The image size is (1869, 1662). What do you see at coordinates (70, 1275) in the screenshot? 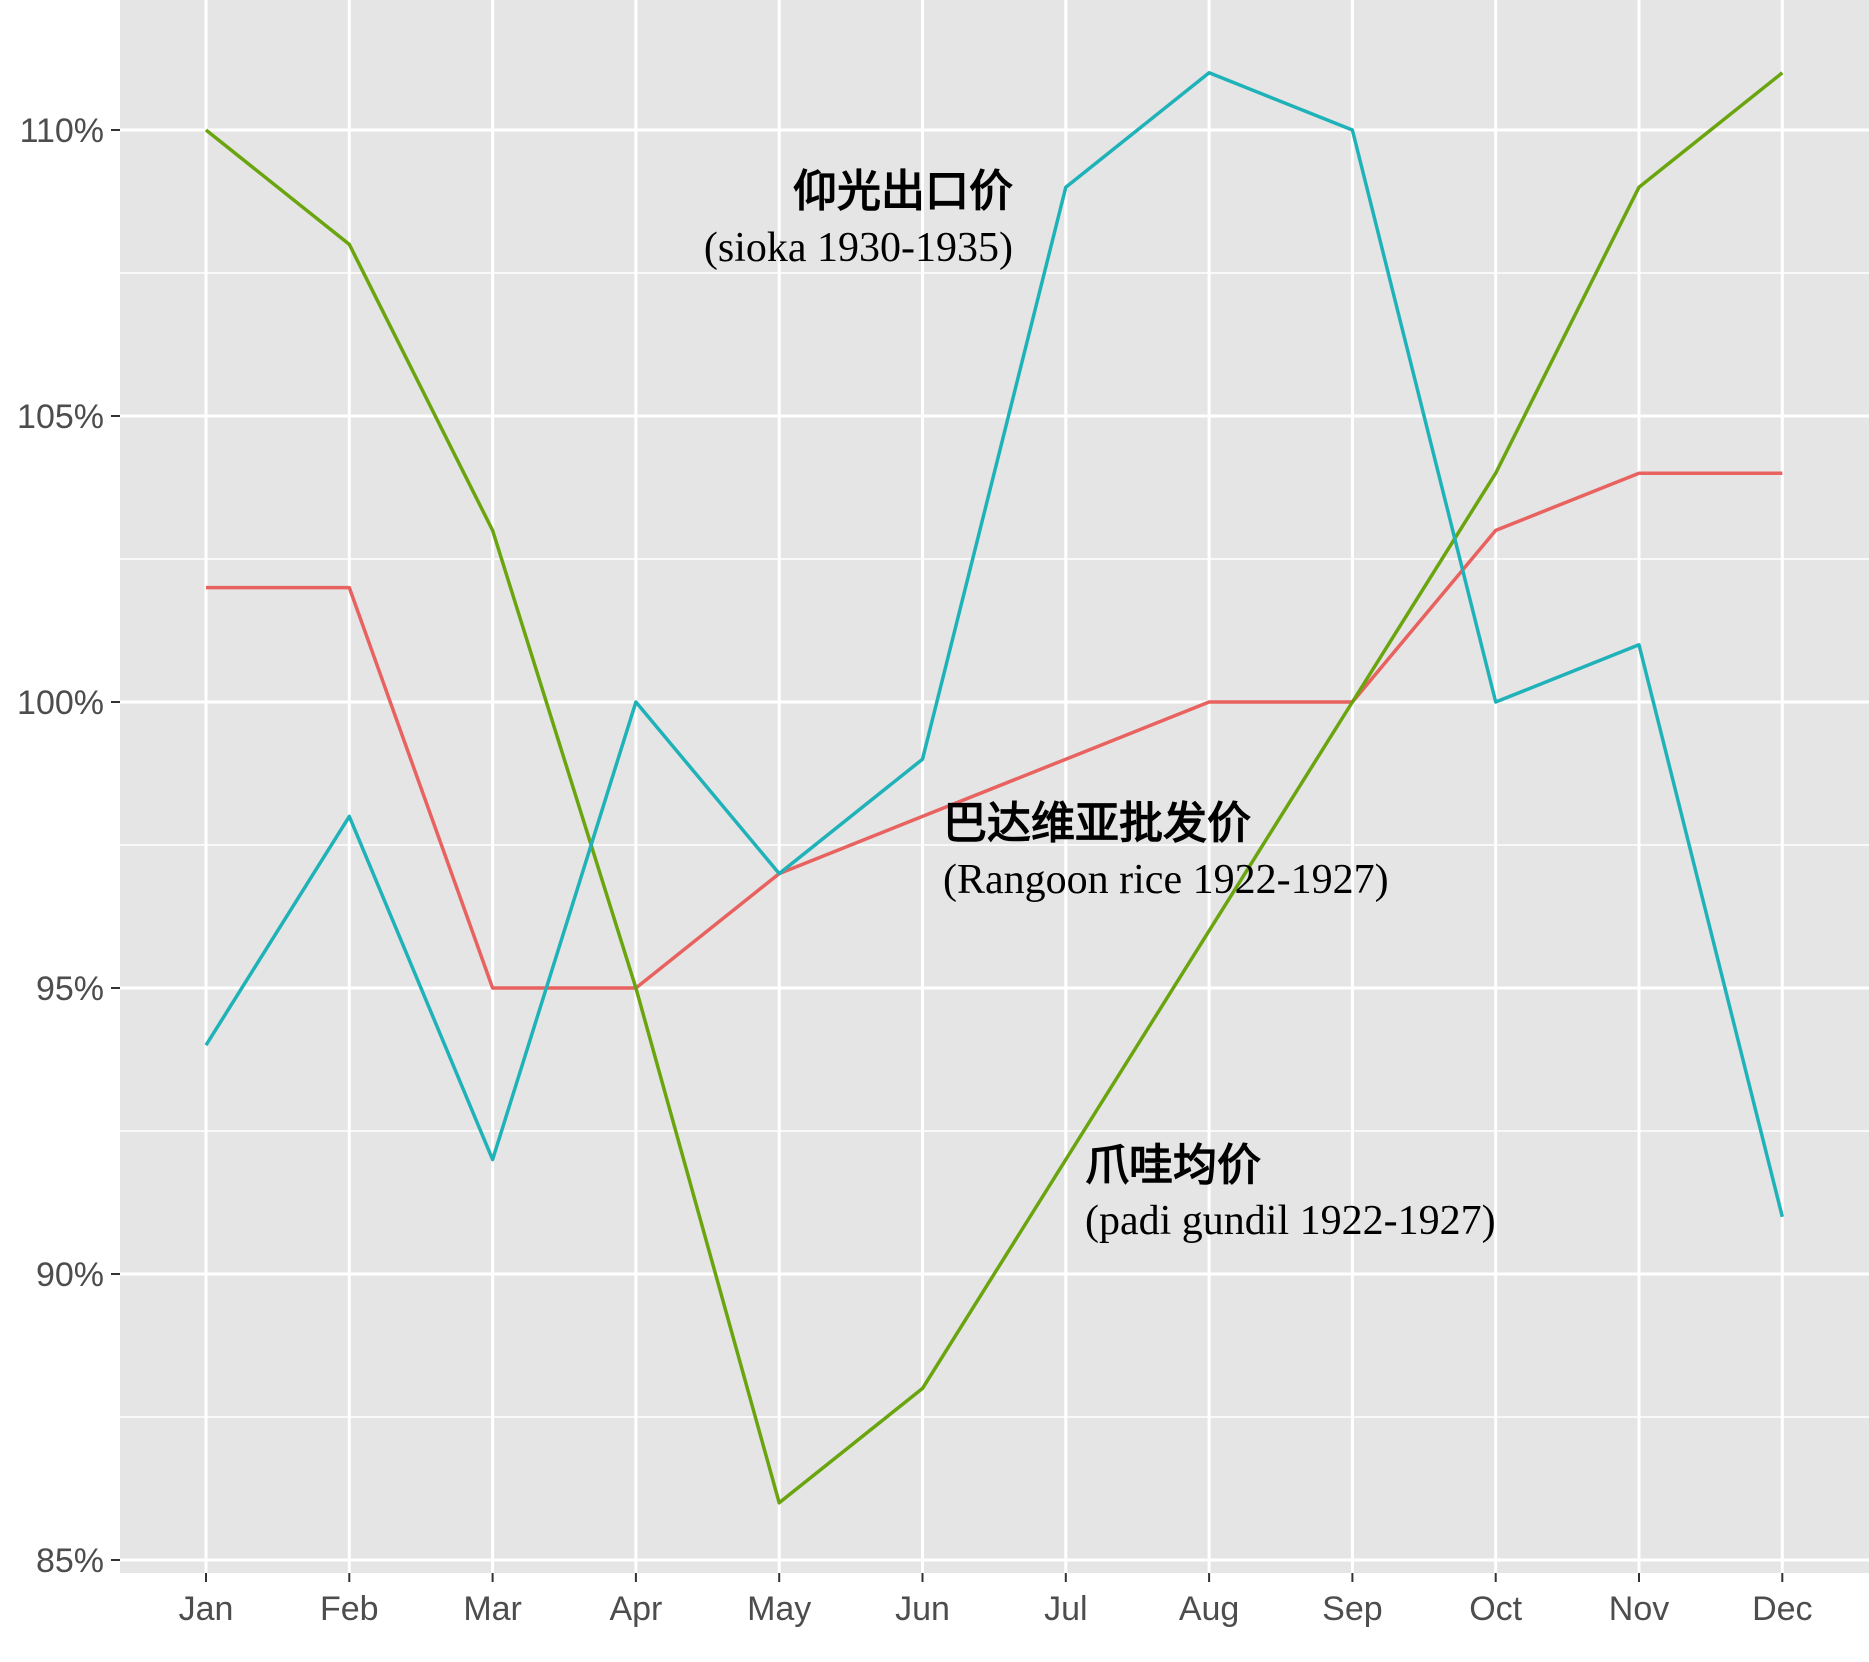
I see `y-tick-label: 90%` at bounding box center [70, 1275].